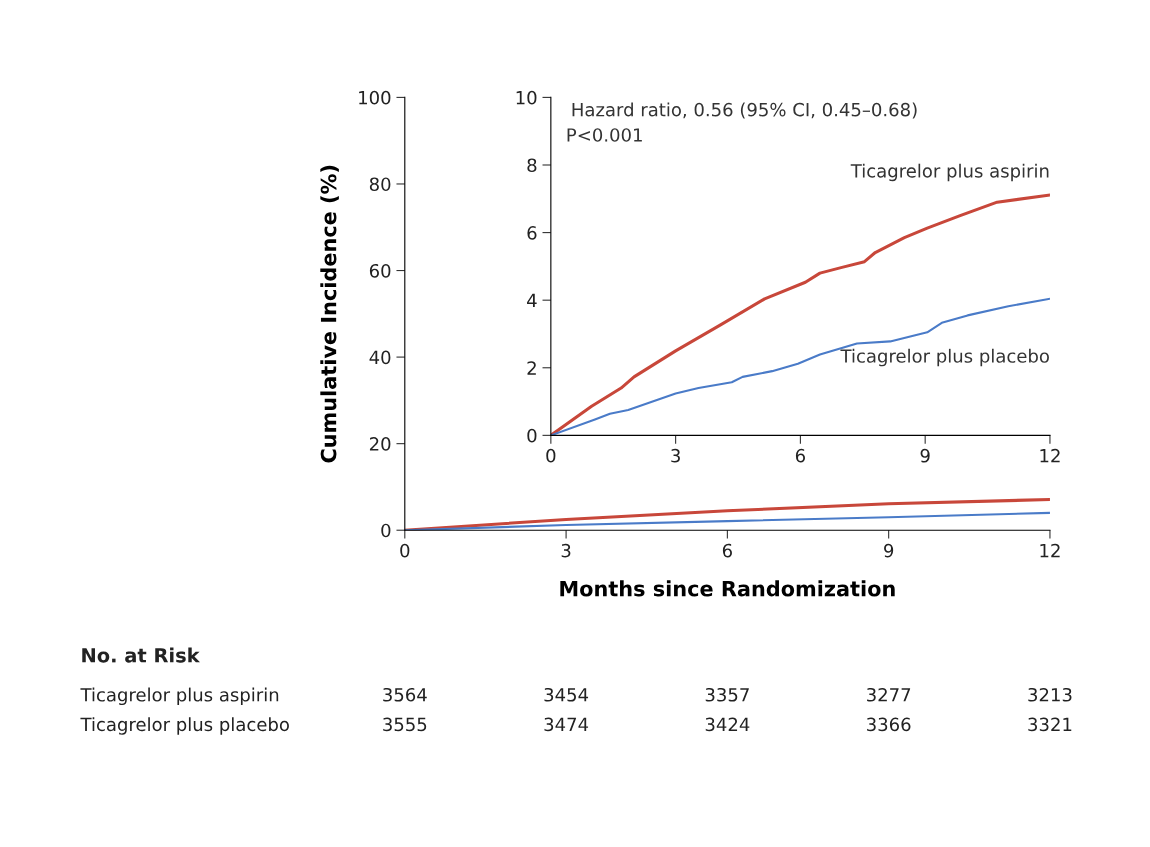  I want to click on x-axis-title: Months since Randomization, so click(727, 588).